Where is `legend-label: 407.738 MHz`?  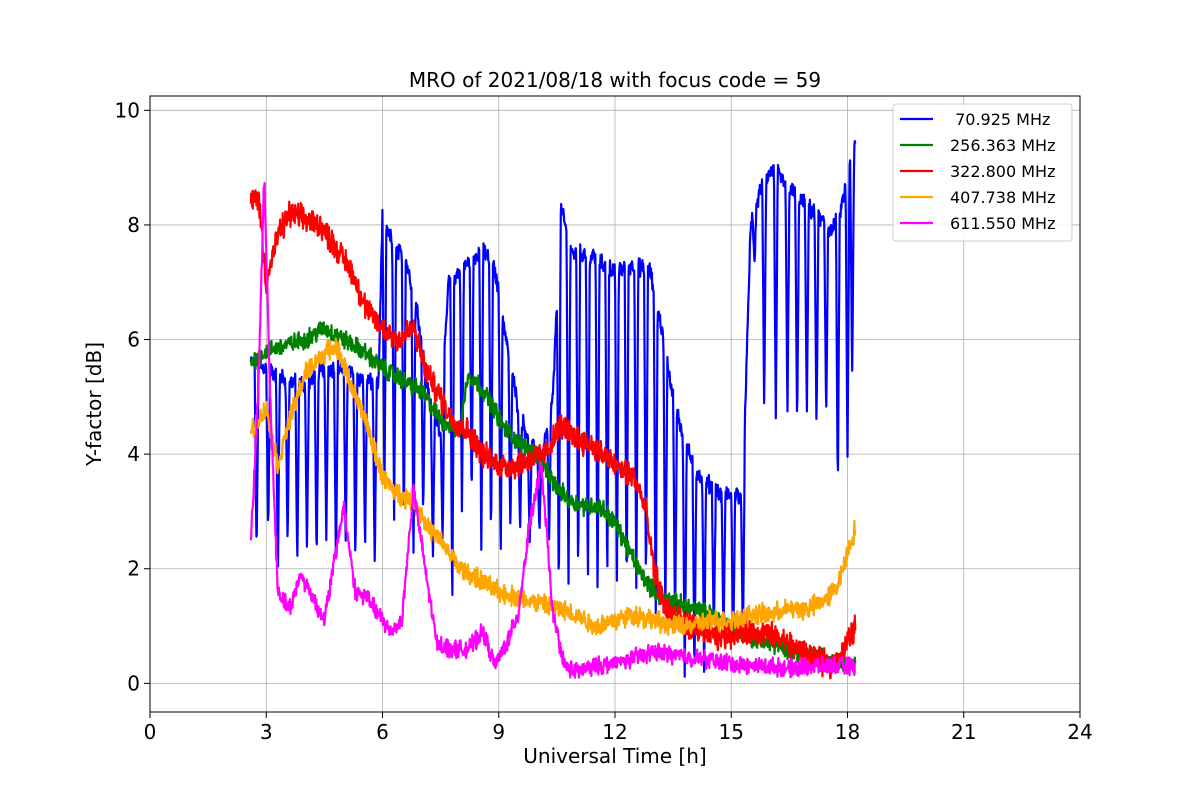
legend-label: 407.738 MHz is located at coordinates (1002, 197).